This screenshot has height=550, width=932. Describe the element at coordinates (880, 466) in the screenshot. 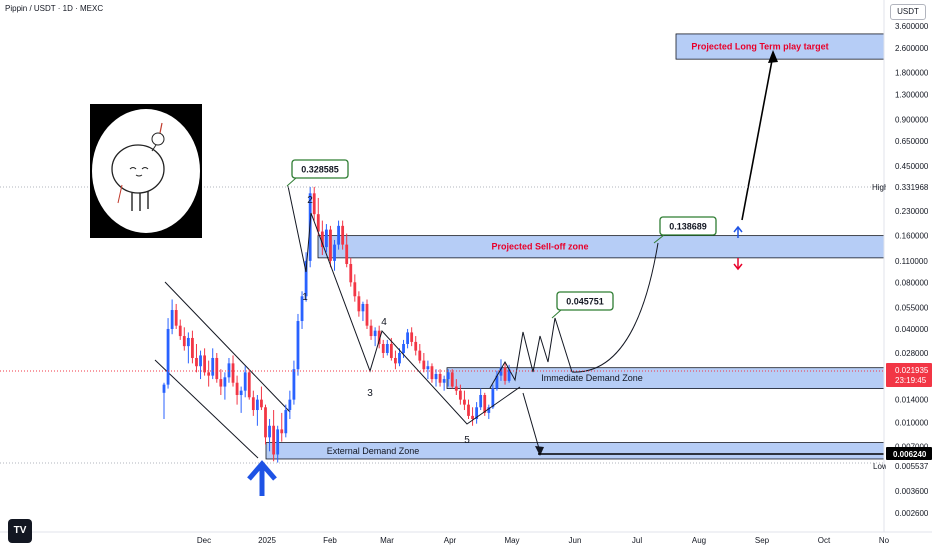

I see `low-marker-label: Low` at that location.